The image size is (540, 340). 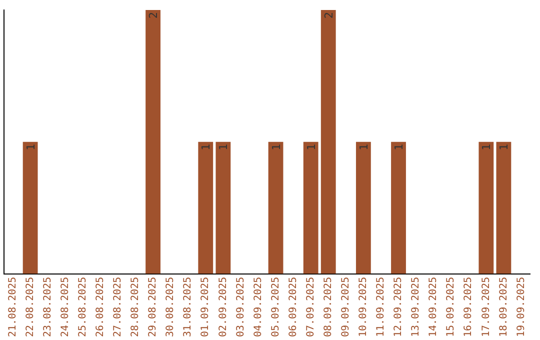 I want to click on x-tick-label: 28.08.2025, so click(x=136, y=307).